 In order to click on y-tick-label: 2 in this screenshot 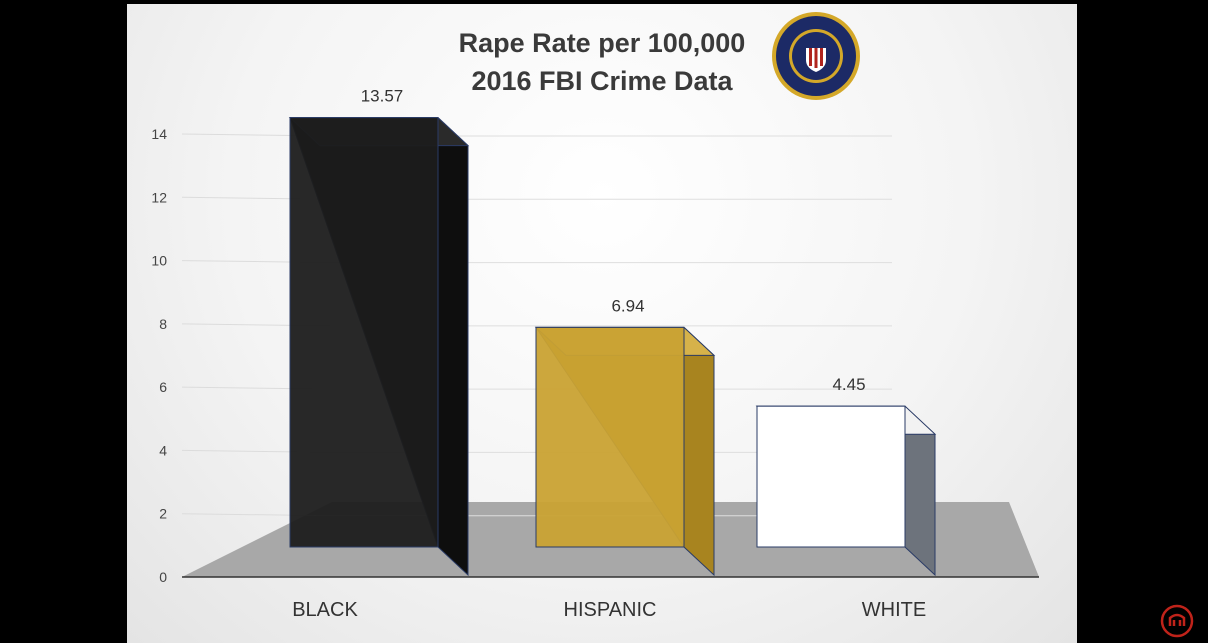, I will do `click(163, 514)`.